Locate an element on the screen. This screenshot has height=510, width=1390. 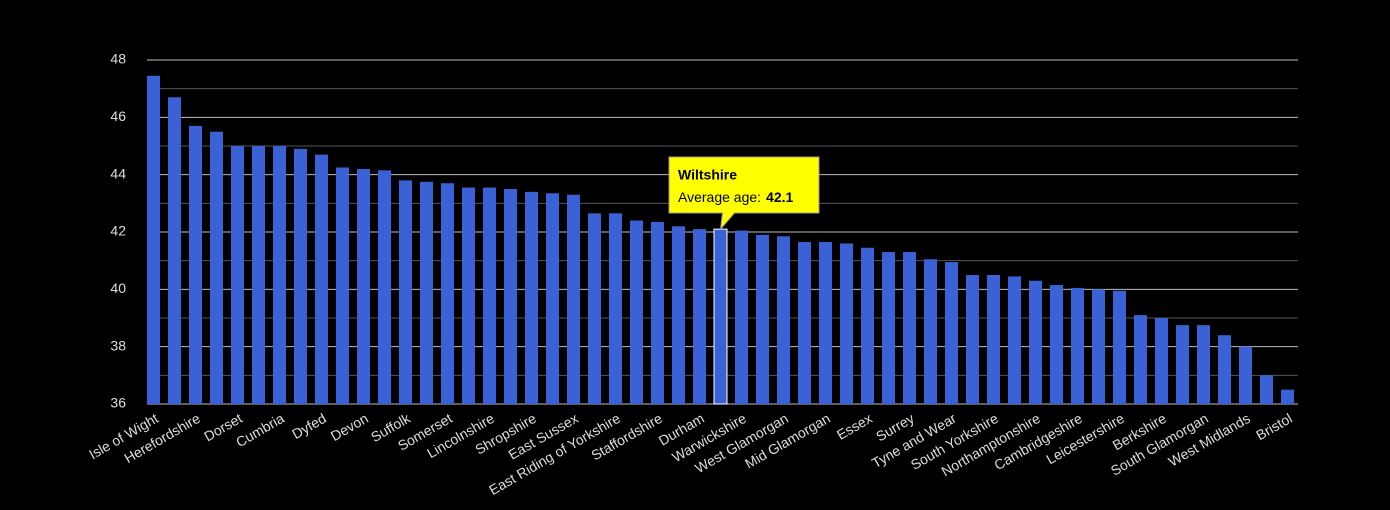
y-tick-label: 38 is located at coordinates (118, 345).